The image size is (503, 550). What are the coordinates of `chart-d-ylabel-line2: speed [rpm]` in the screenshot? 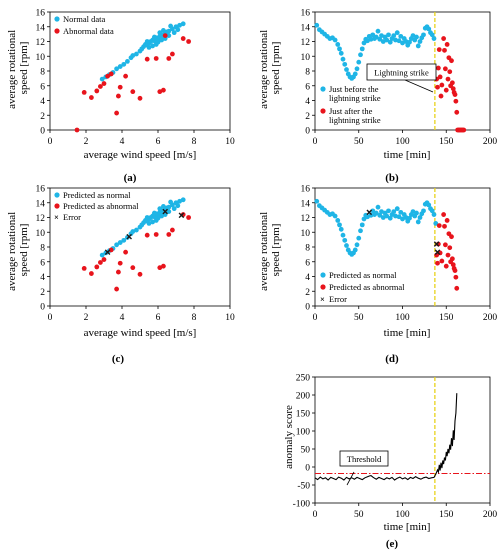 It's located at (276, 250).